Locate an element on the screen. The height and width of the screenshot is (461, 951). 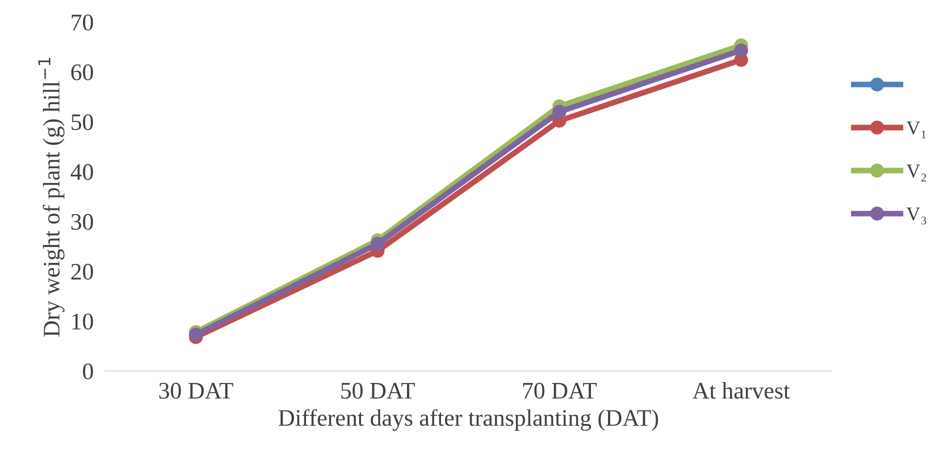
y-tick-label: 40 is located at coordinates (81, 172).